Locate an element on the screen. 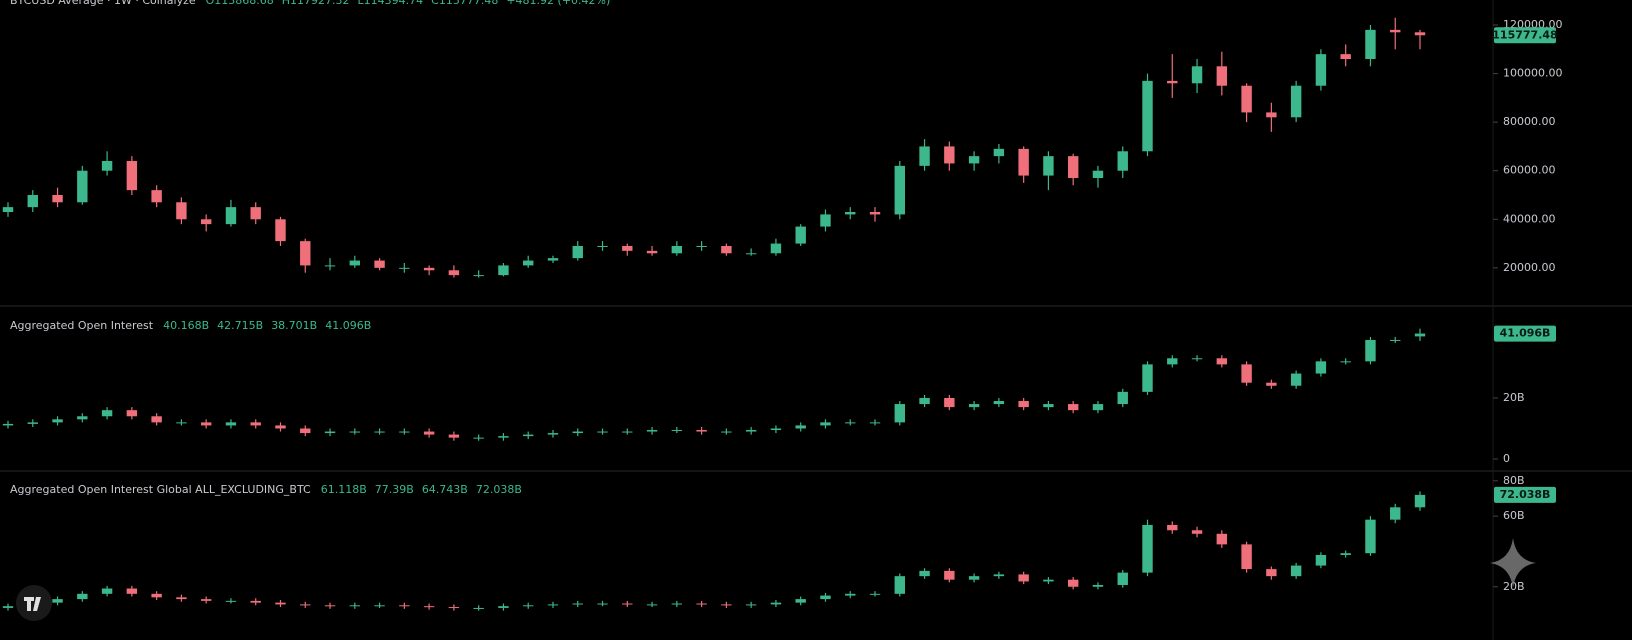 The height and width of the screenshot is (640, 1632). y-tick-label: 80000.00 is located at coordinates (1529, 121).